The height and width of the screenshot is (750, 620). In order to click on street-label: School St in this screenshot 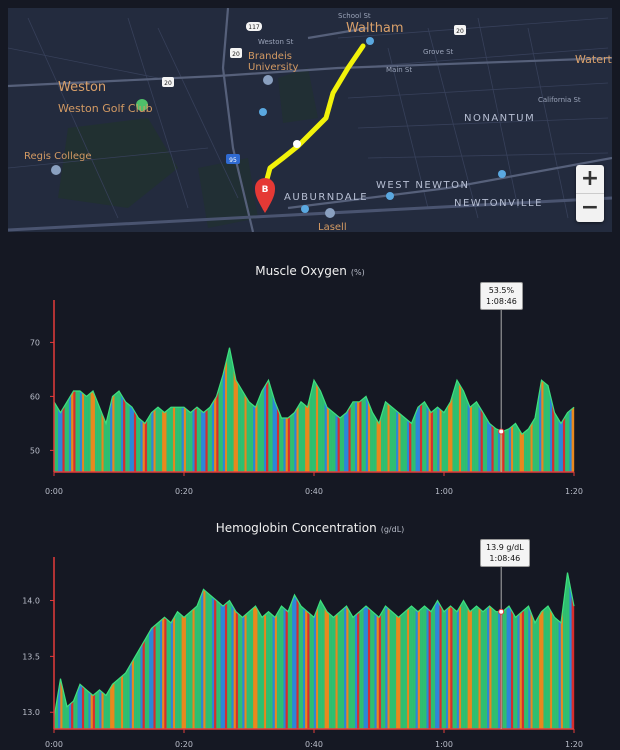, I will do `click(354, 16)`.